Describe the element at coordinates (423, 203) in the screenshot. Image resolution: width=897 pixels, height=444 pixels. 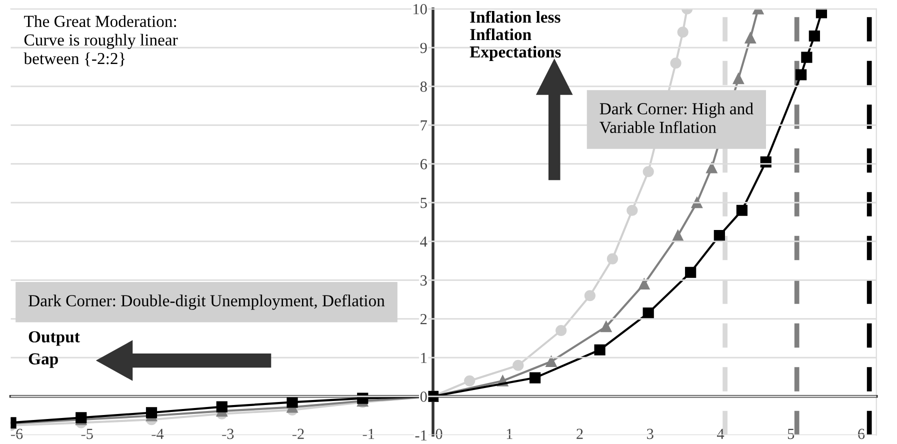
I see `y-tick-label: 5` at that location.